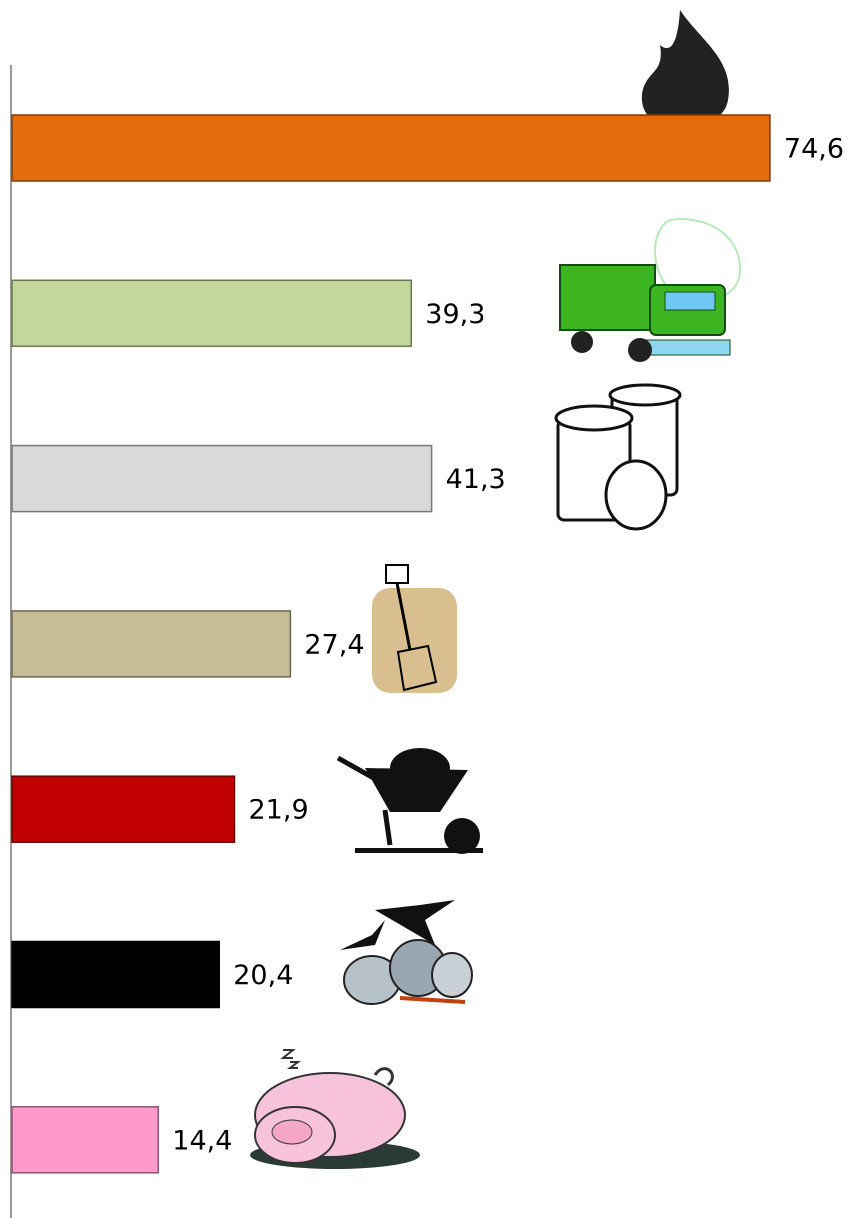 The image size is (848, 1218). I want to click on flame-icon, so click(685, 71).